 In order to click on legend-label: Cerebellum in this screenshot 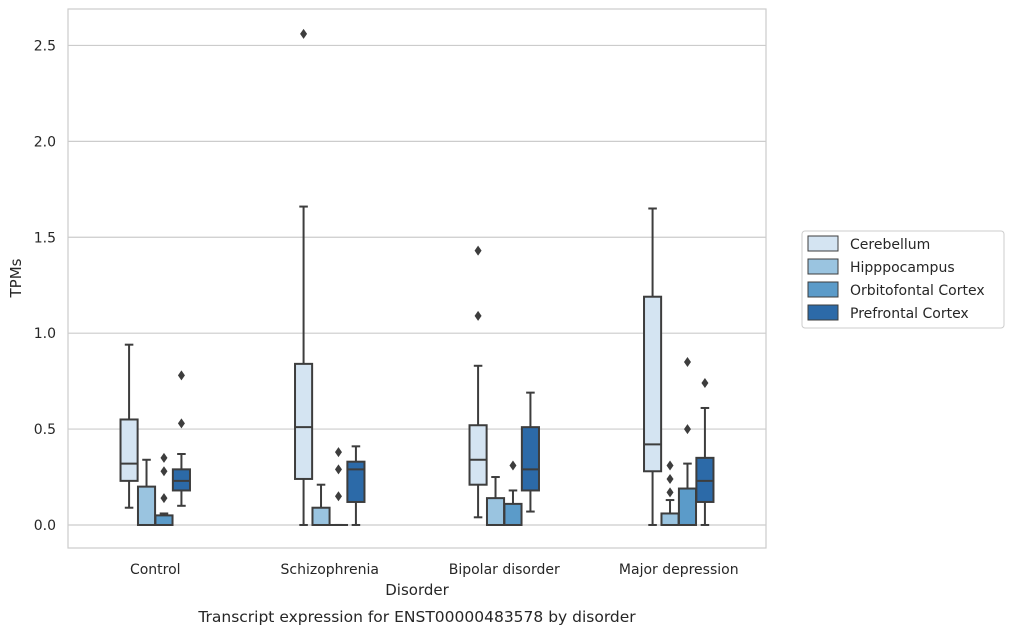, I will do `click(890, 245)`.